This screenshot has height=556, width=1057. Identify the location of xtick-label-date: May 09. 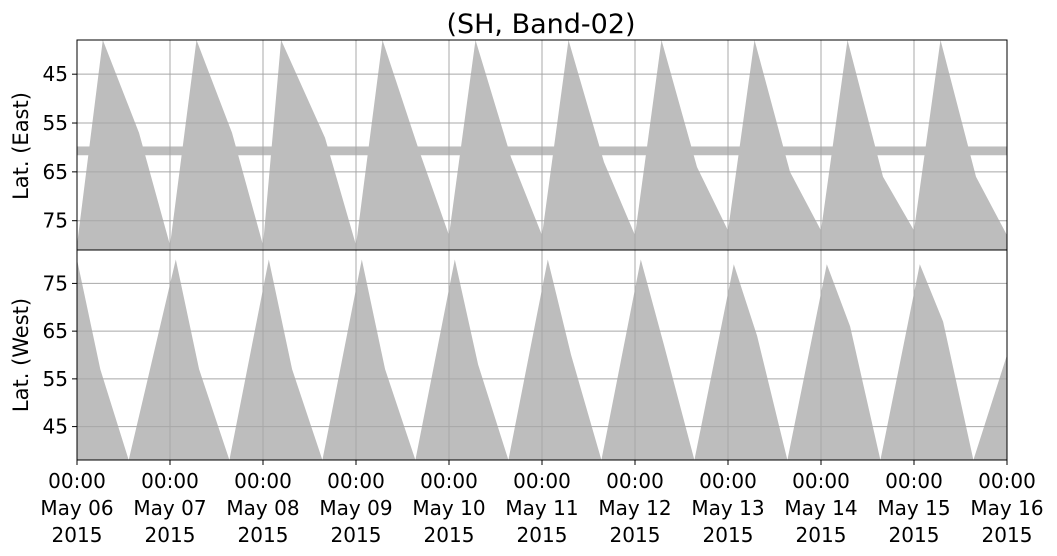
(355, 508).